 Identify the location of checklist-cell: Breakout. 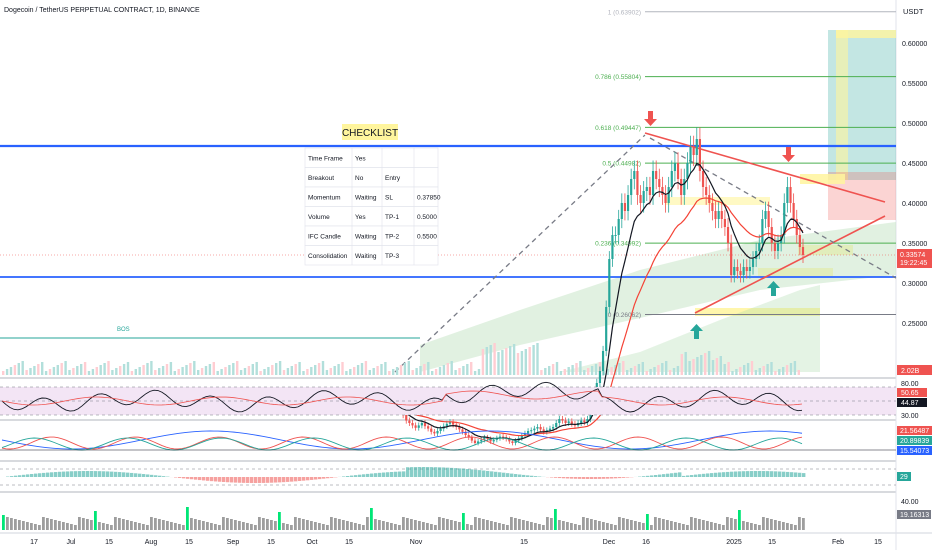
(321, 178).